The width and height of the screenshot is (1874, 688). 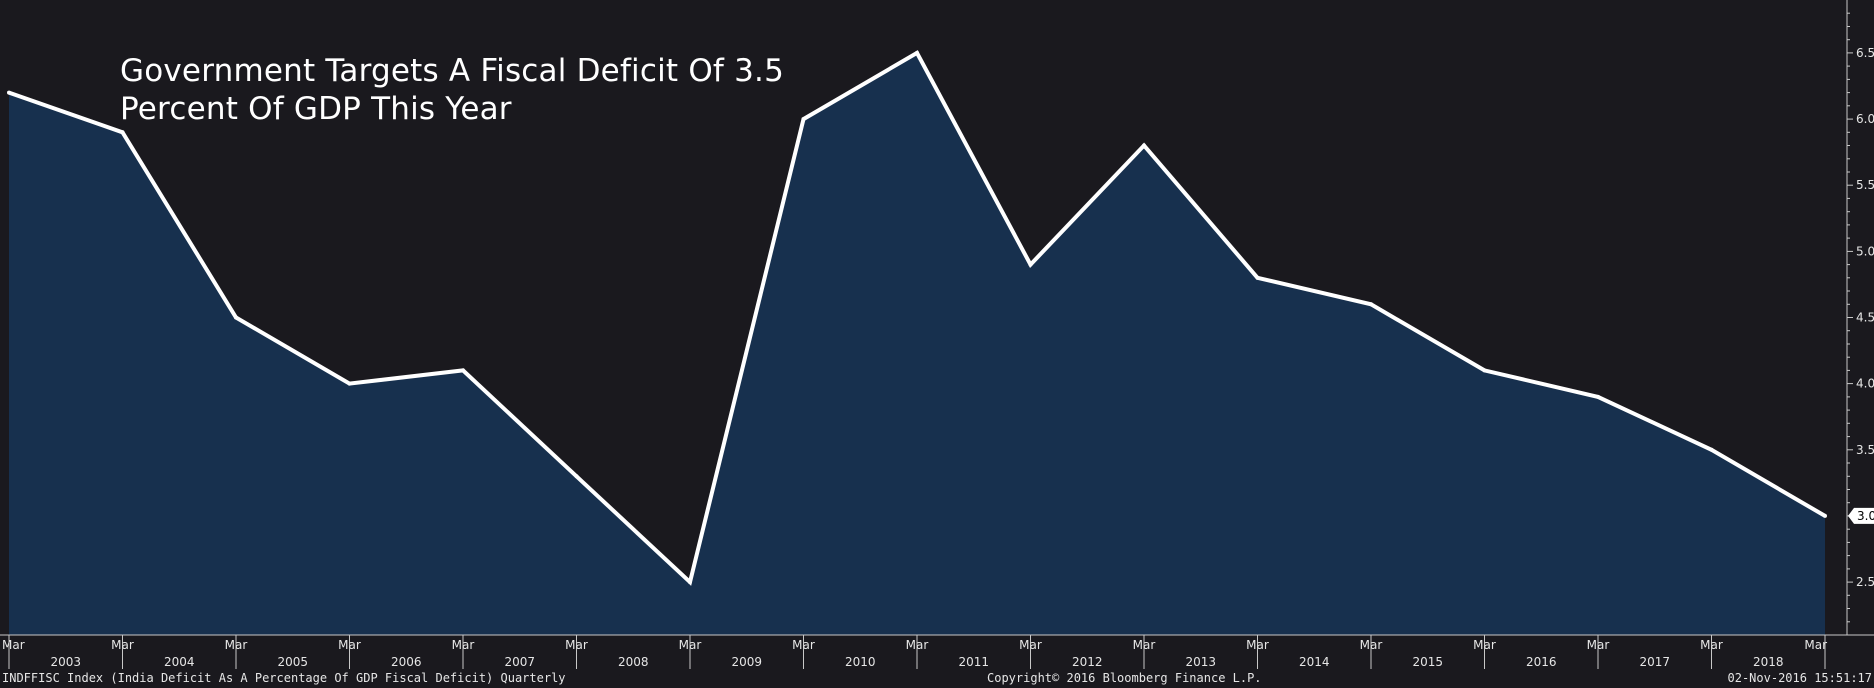 What do you see at coordinates (1865, 384) in the screenshot?
I see `y-tick-label: 4.0` at bounding box center [1865, 384].